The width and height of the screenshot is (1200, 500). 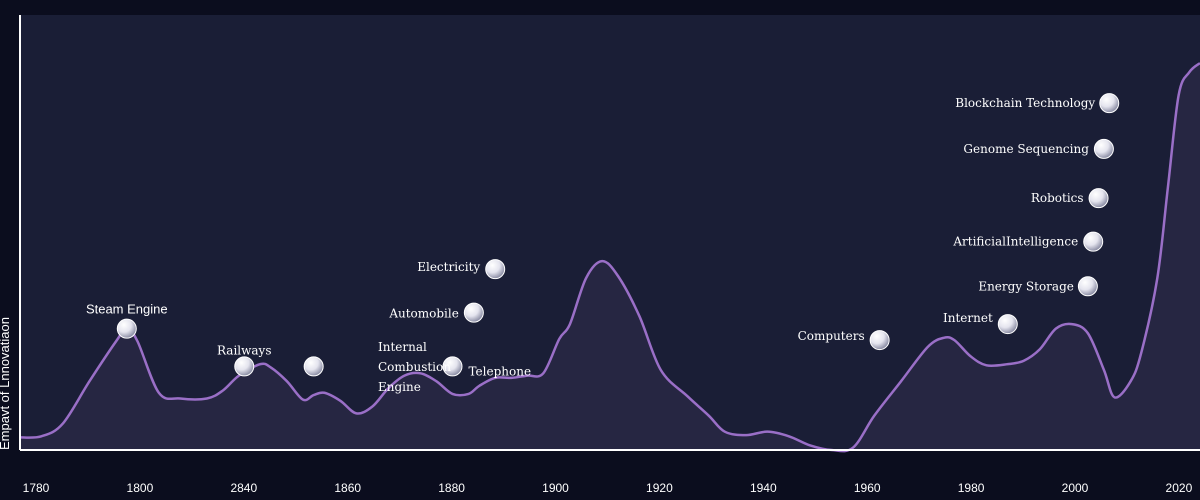 I want to click on milestone-label: Internal, so click(x=402, y=347).